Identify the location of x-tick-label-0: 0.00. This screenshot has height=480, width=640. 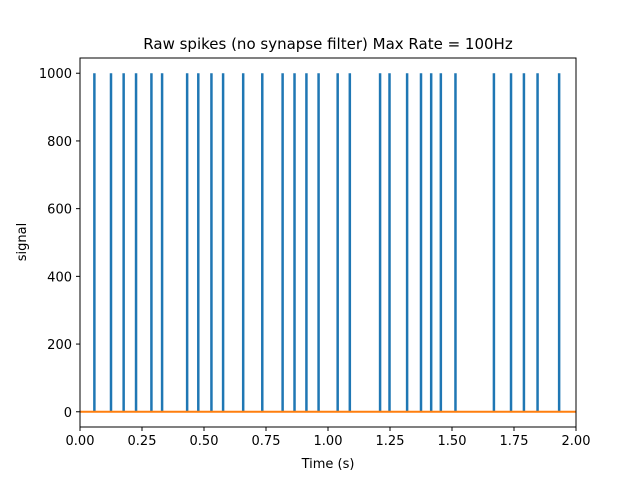
(80, 441).